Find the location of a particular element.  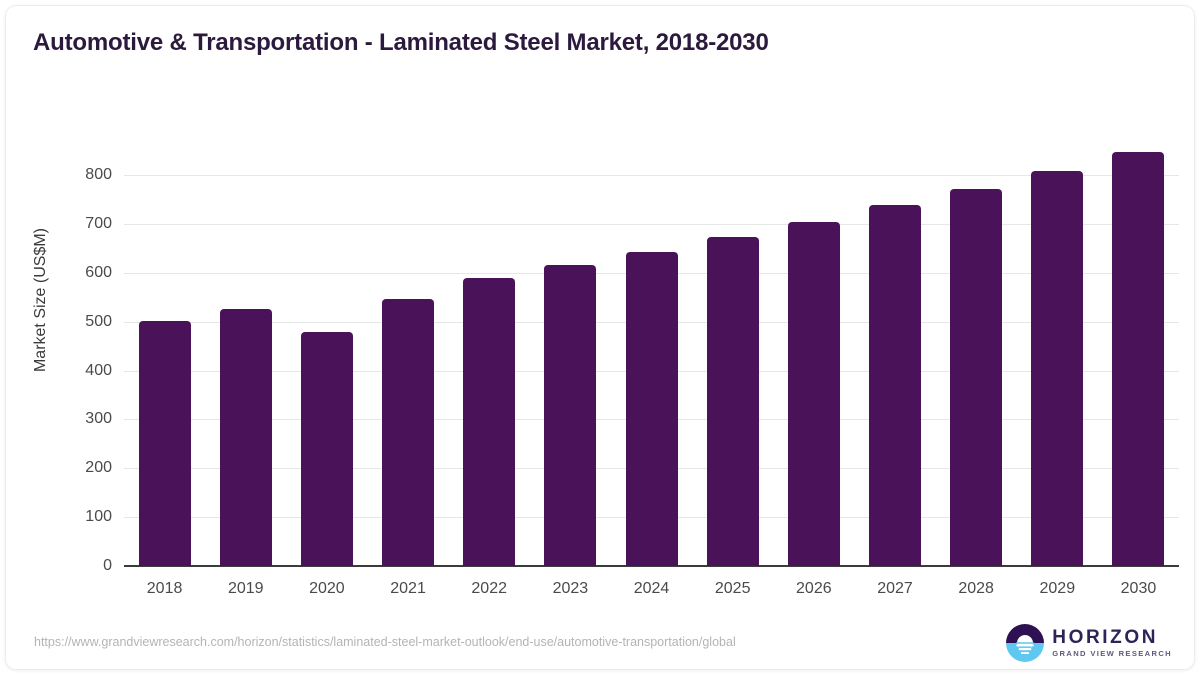

y-axis-tick-label: 500 is located at coordinates (98, 321).